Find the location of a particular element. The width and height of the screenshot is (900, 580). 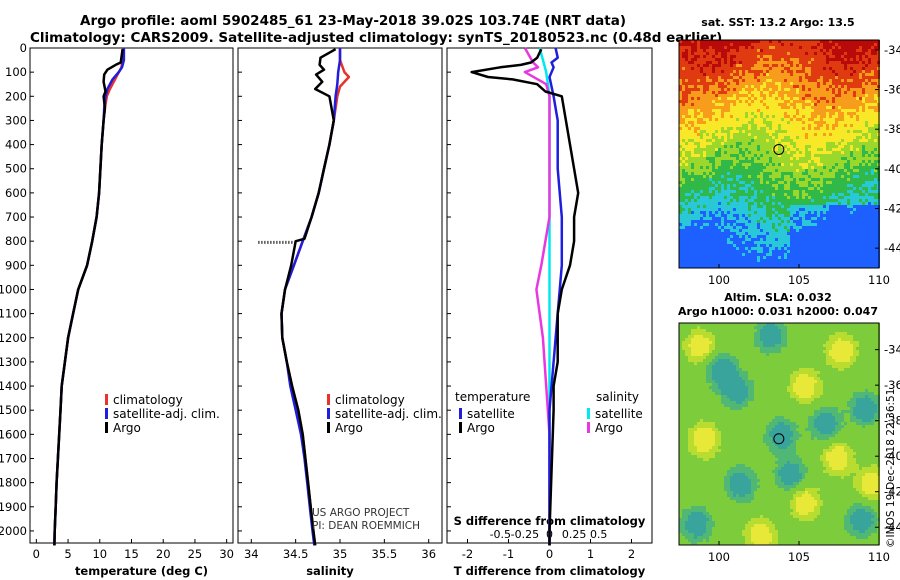

temperature-tick-label: 30 is located at coordinates (226, 554).